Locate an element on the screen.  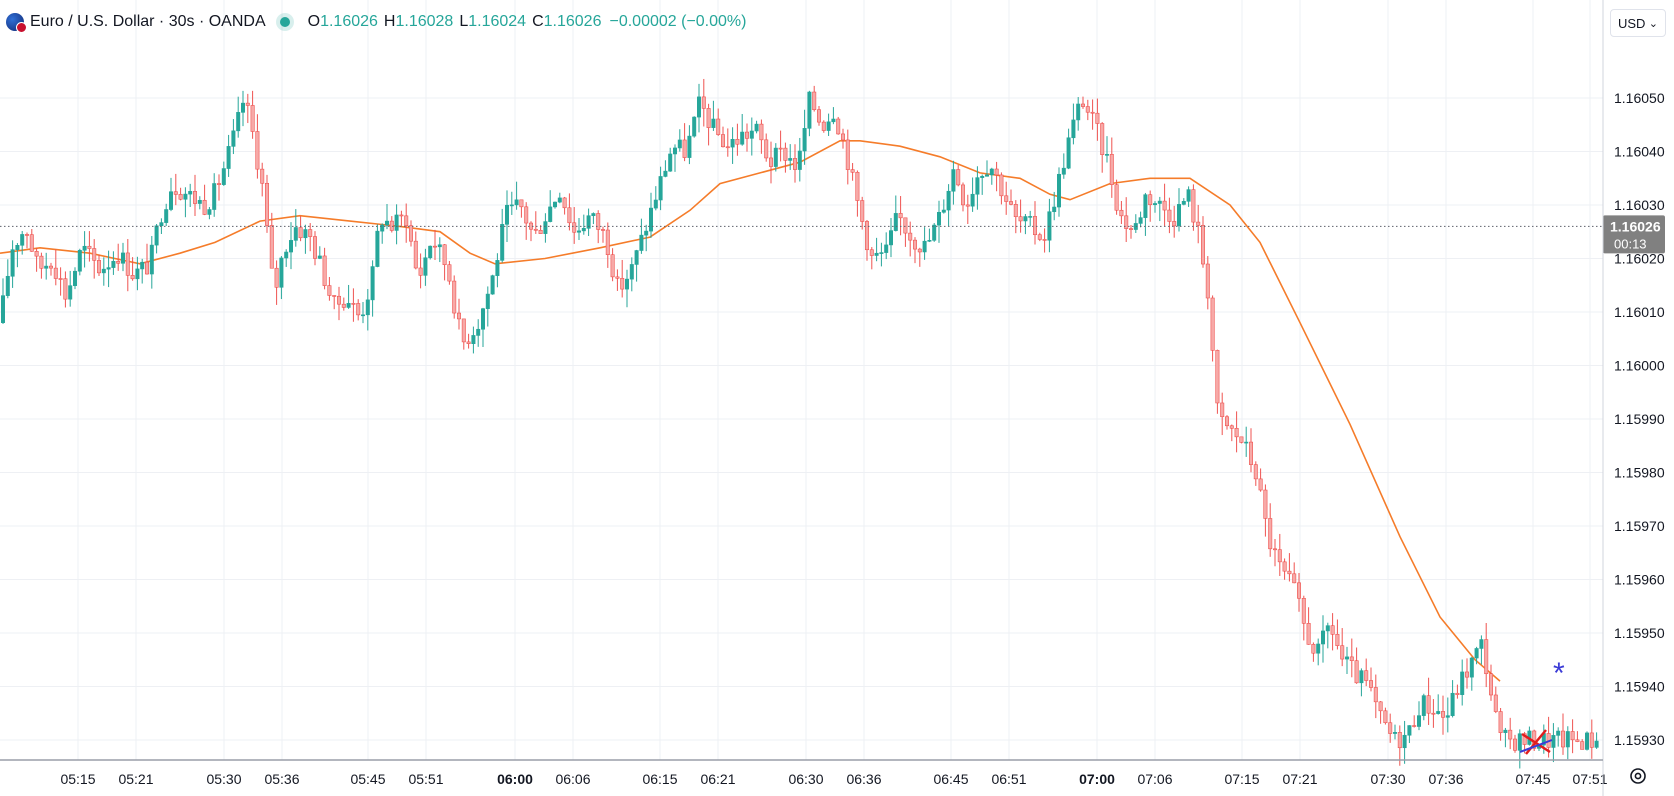
price-tick-label: 1.15980 is located at coordinates (1639, 473).